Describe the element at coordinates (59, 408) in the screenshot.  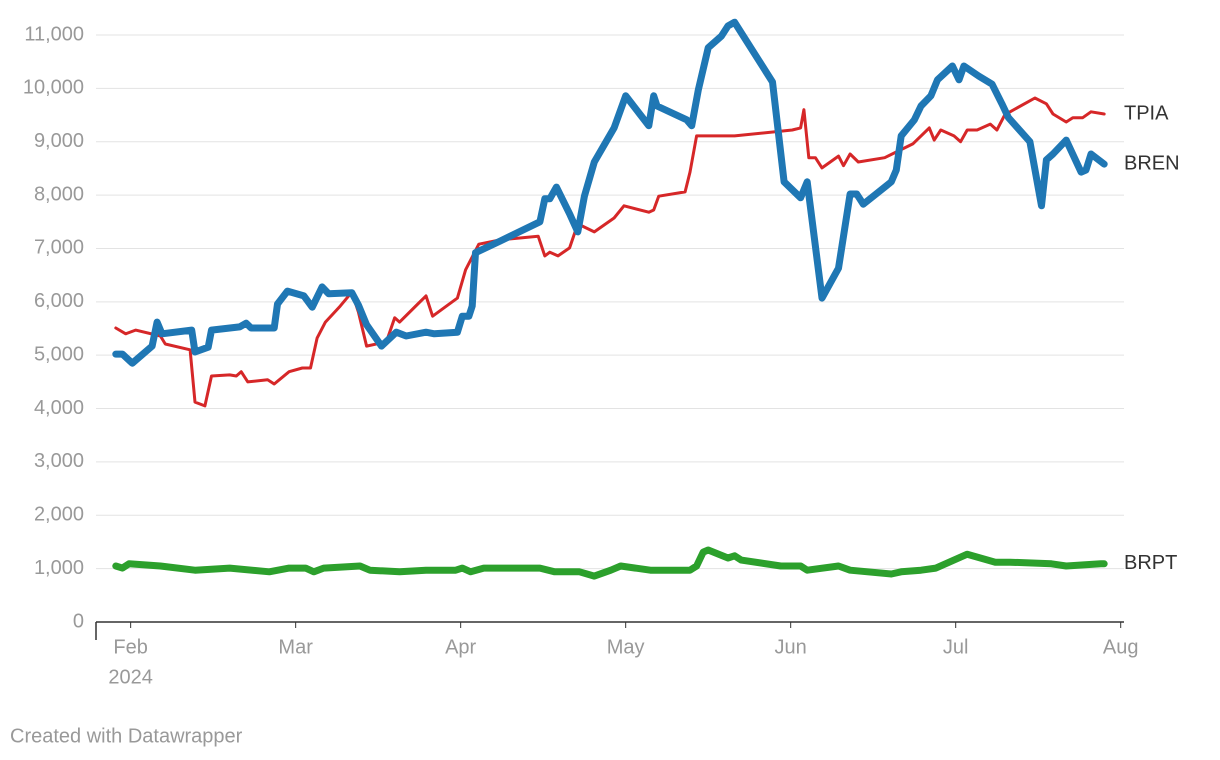
I see `y-tick-label: 4,000` at that location.